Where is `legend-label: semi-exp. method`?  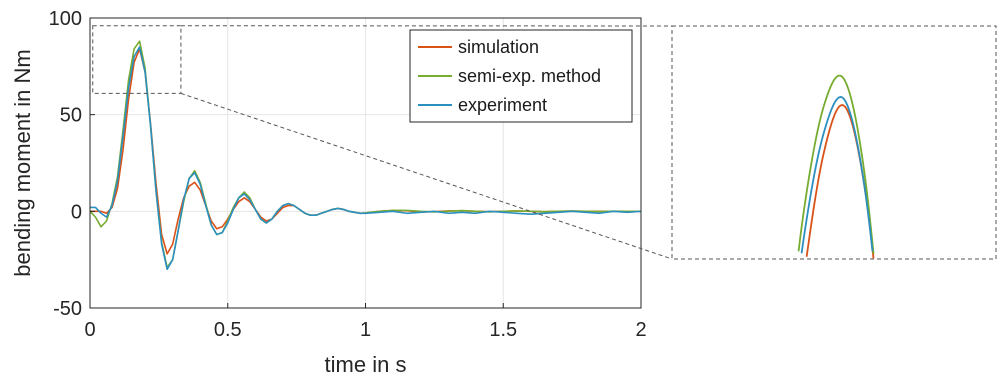 legend-label: semi-exp. method is located at coordinates (529, 76).